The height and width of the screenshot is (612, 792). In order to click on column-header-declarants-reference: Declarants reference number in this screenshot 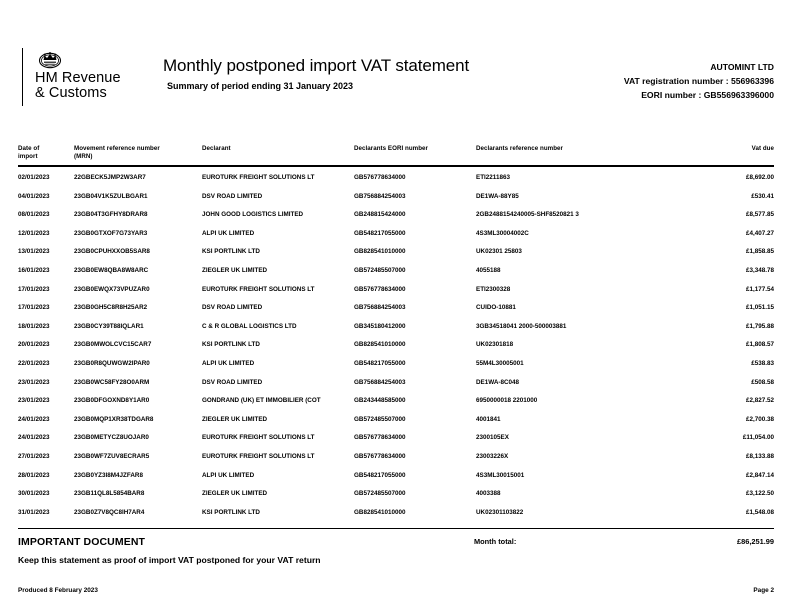, I will do `click(519, 148)`.